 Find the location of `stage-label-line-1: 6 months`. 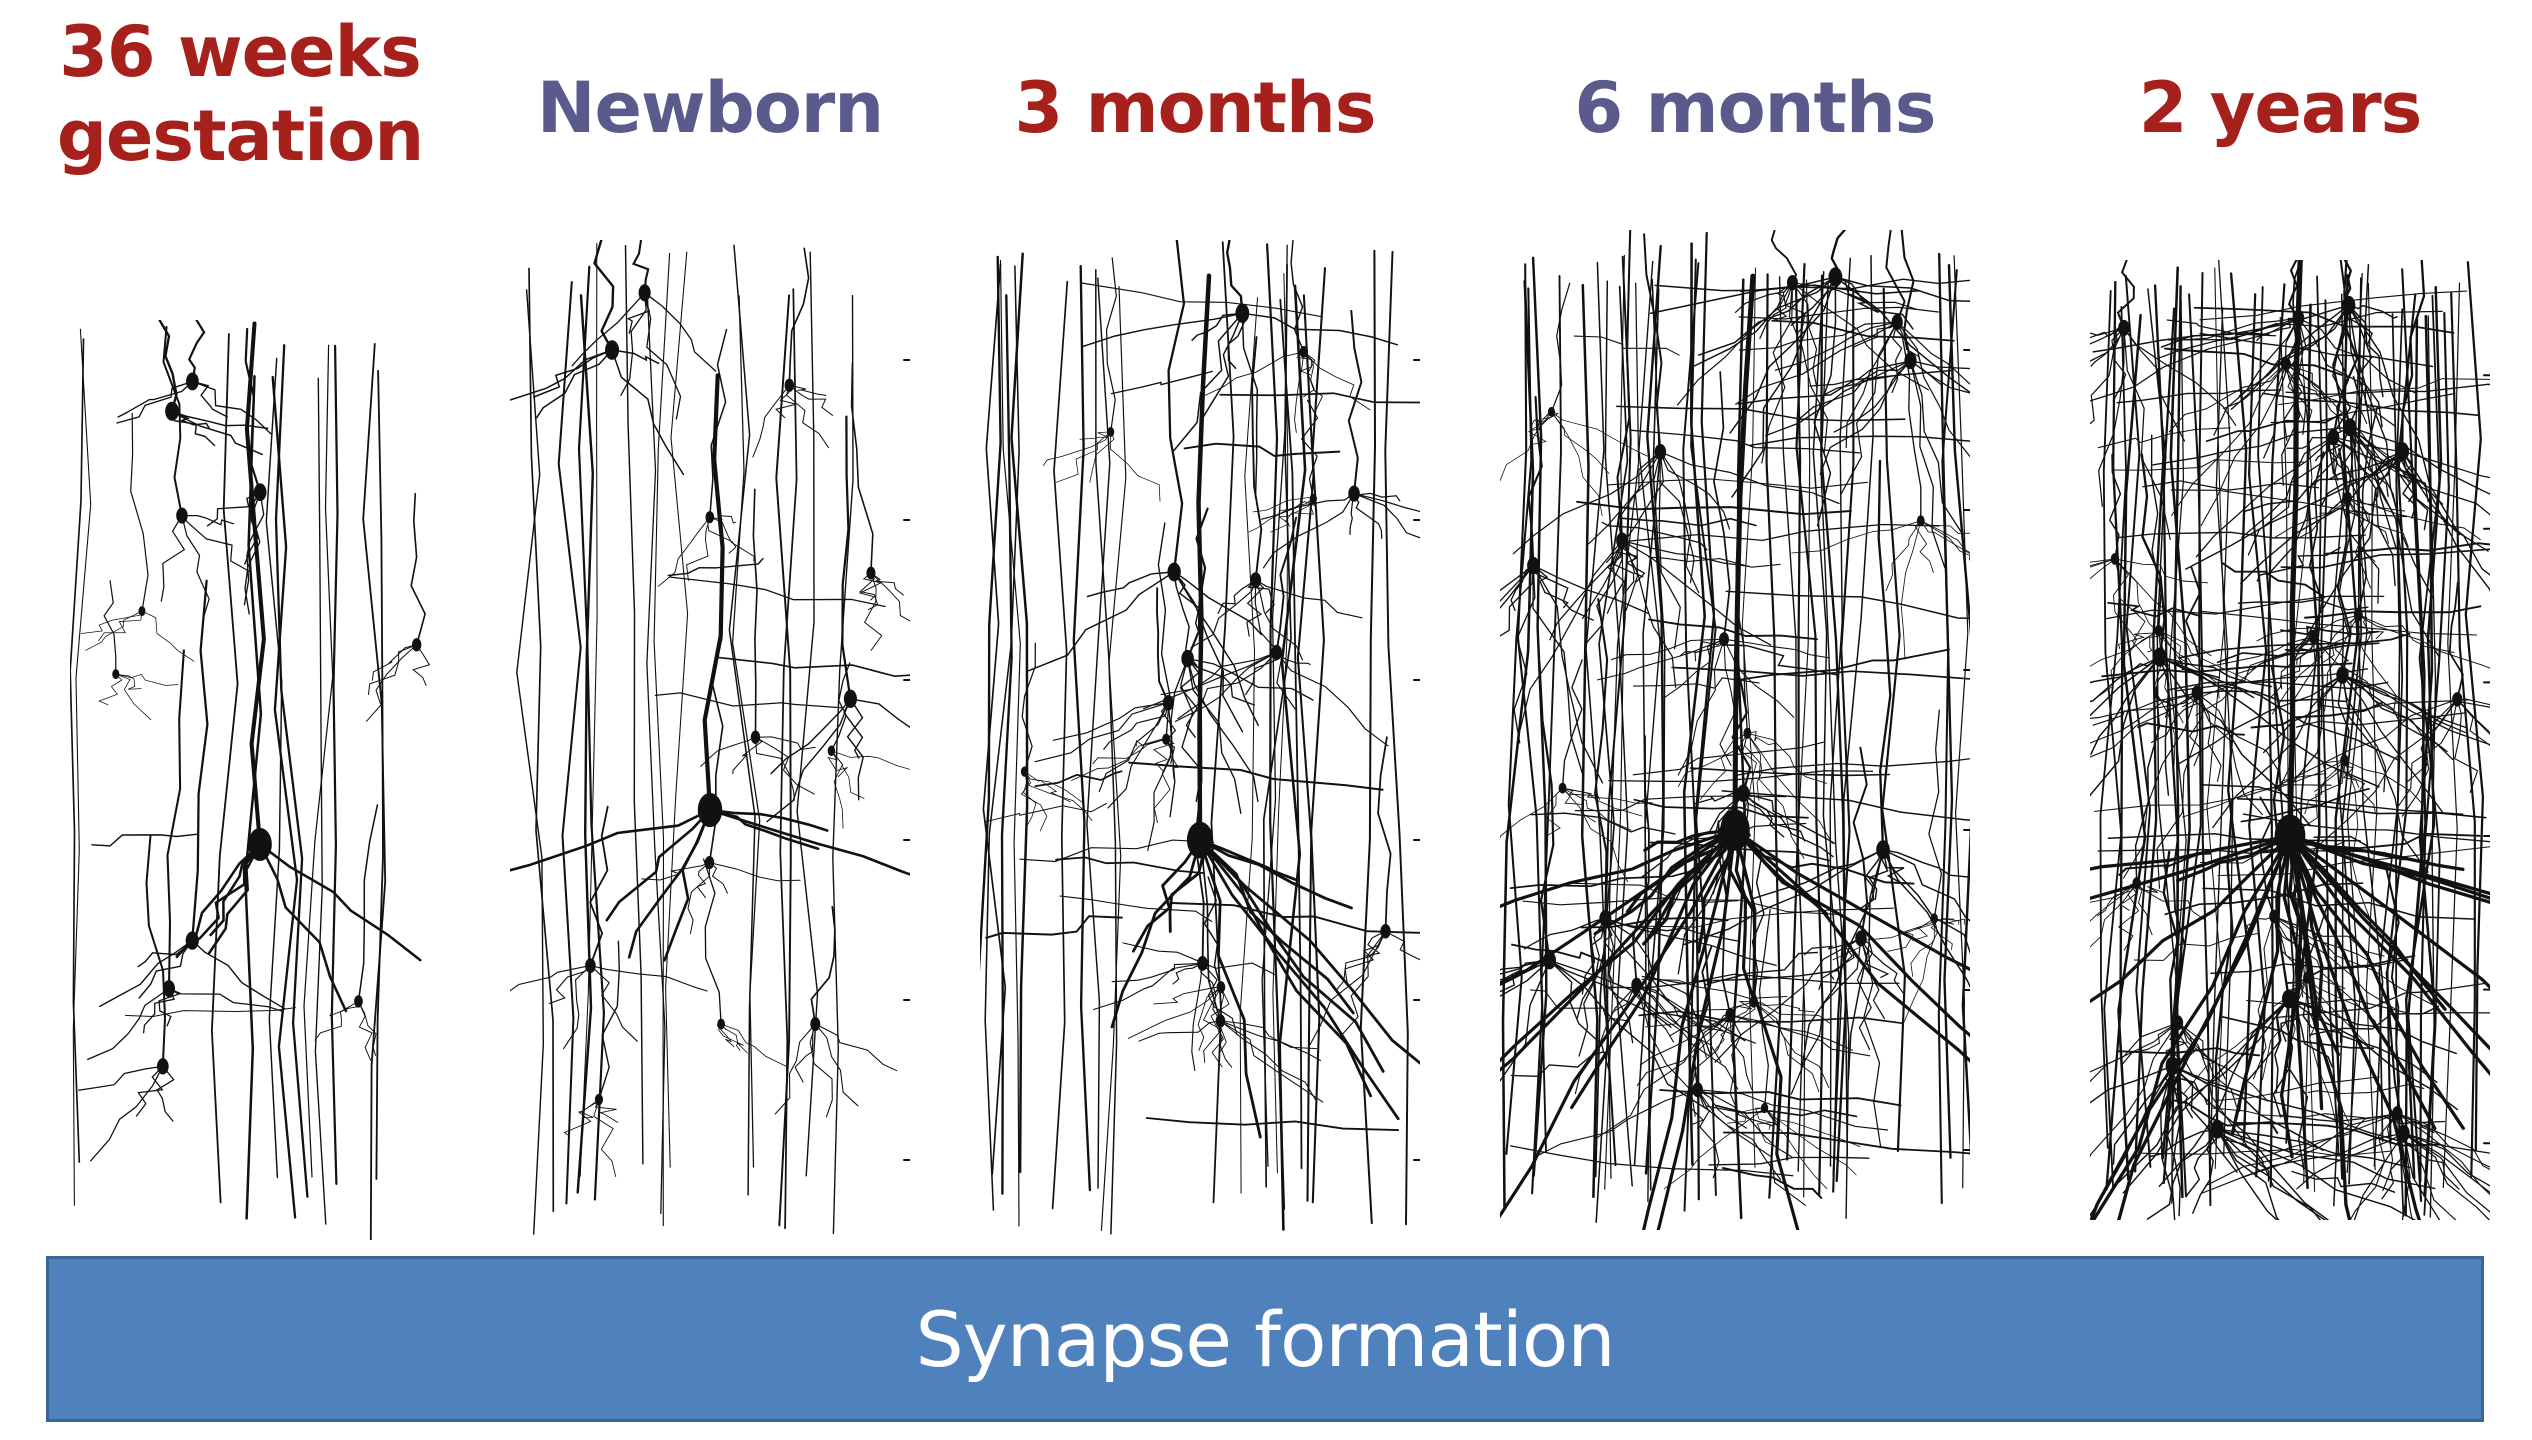

stage-label-line-1: 6 months is located at coordinates (1755, 108).